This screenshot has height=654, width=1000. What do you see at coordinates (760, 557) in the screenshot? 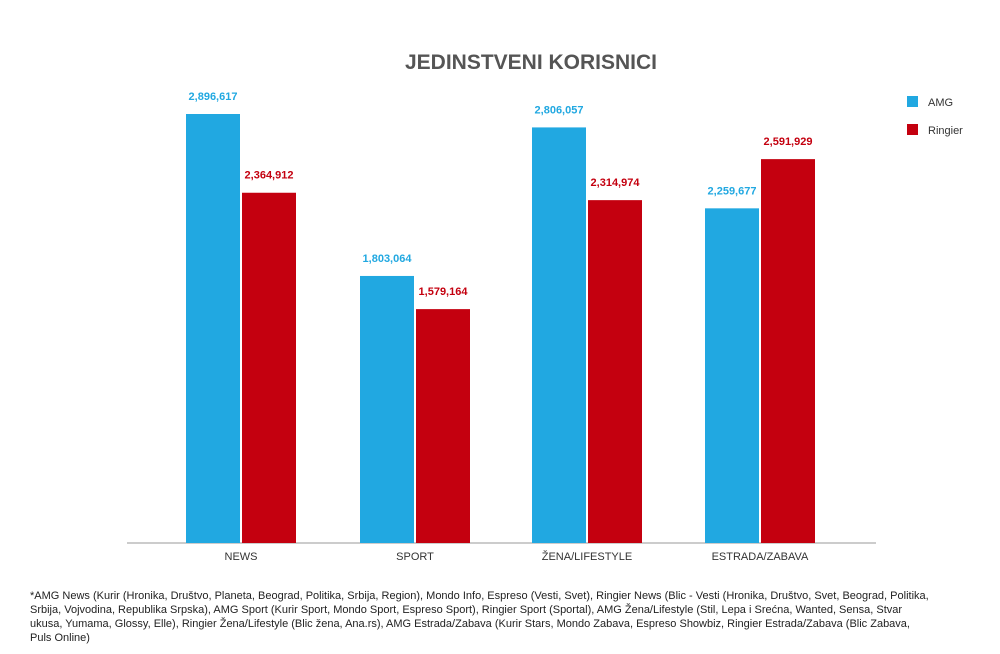
I see `x-tick-label: ESTRADA/ZABAVA` at bounding box center [760, 557].